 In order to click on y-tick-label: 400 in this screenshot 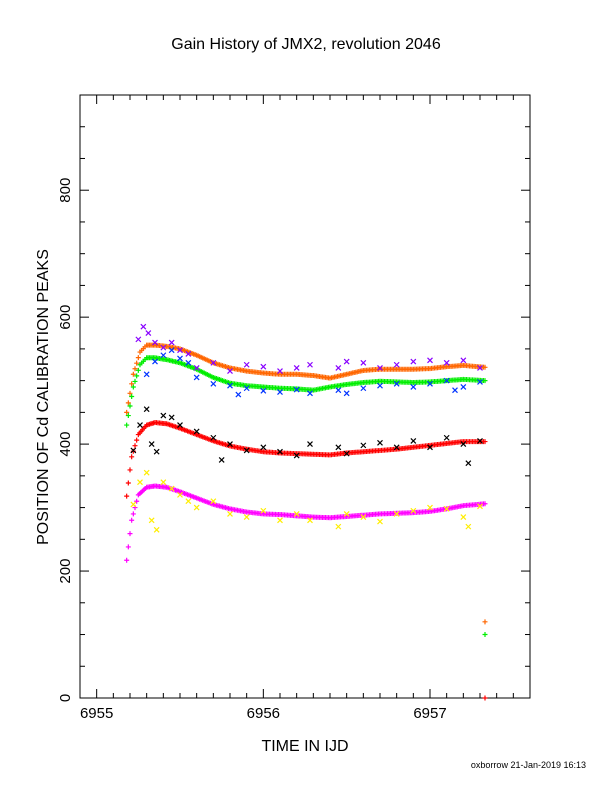, I will do `click(65, 444)`.